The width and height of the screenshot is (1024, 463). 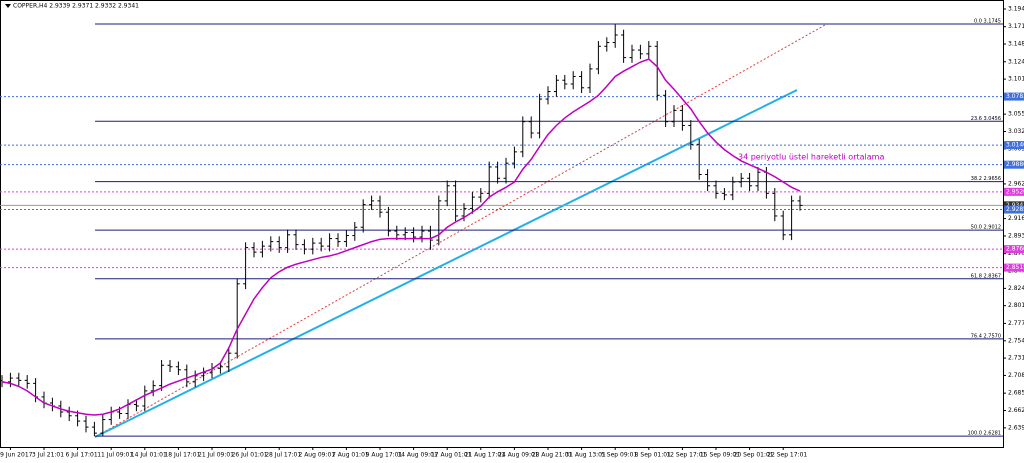 I want to click on y-tick-label: 2.8700, so click(x=1016, y=253).